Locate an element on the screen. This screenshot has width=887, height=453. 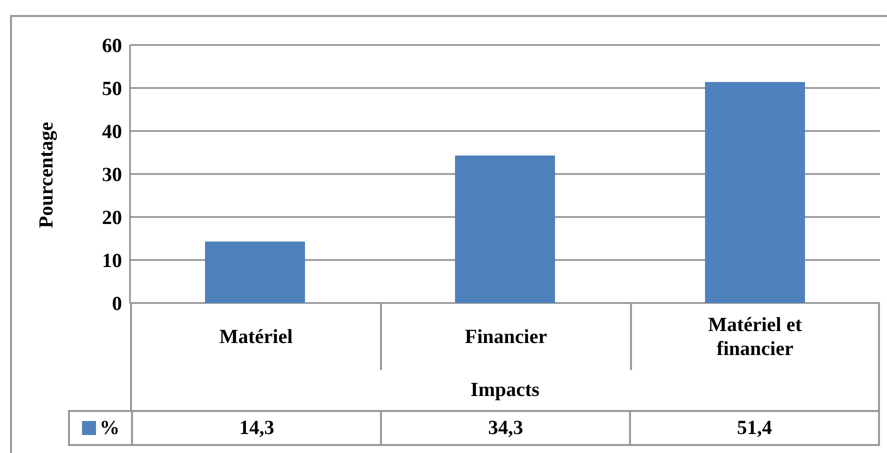
y-tick-label: 40 is located at coordinates (112, 132).